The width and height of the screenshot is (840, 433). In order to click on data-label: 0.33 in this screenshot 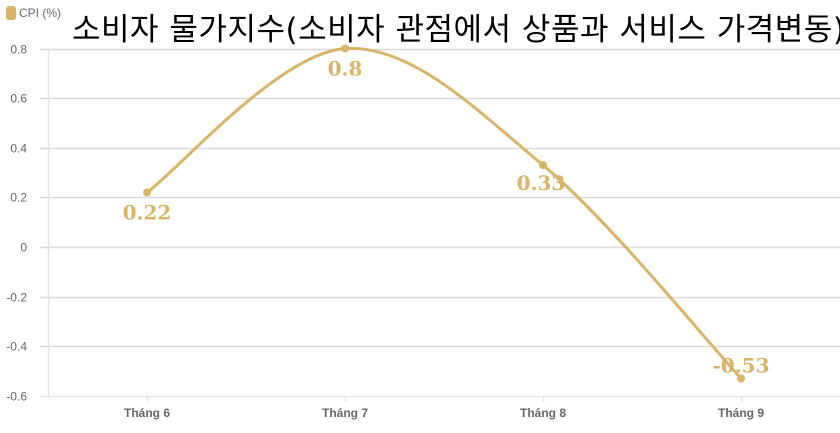, I will do `click(541, 183)`.